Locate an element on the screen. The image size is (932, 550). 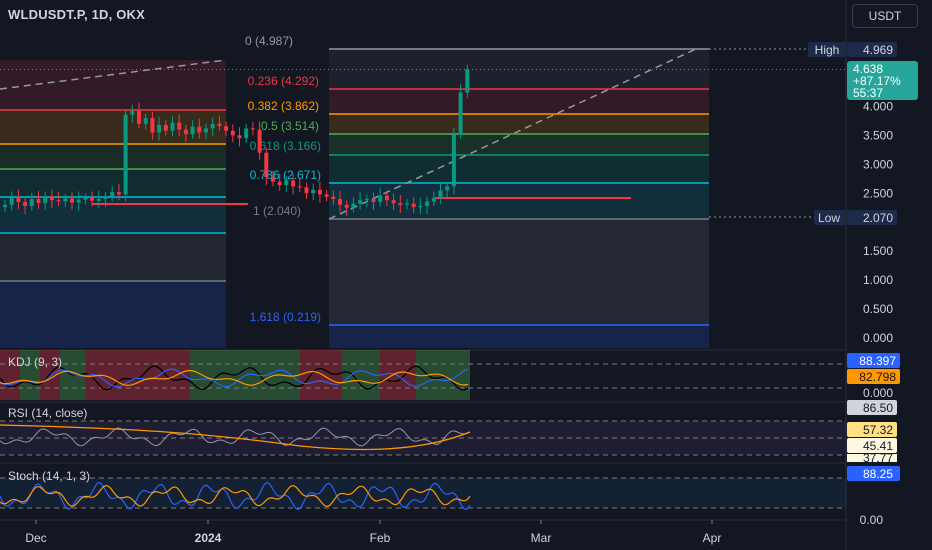
fib-label-0.382: 0.382 (3.862) is located at coordinates (283, 106).